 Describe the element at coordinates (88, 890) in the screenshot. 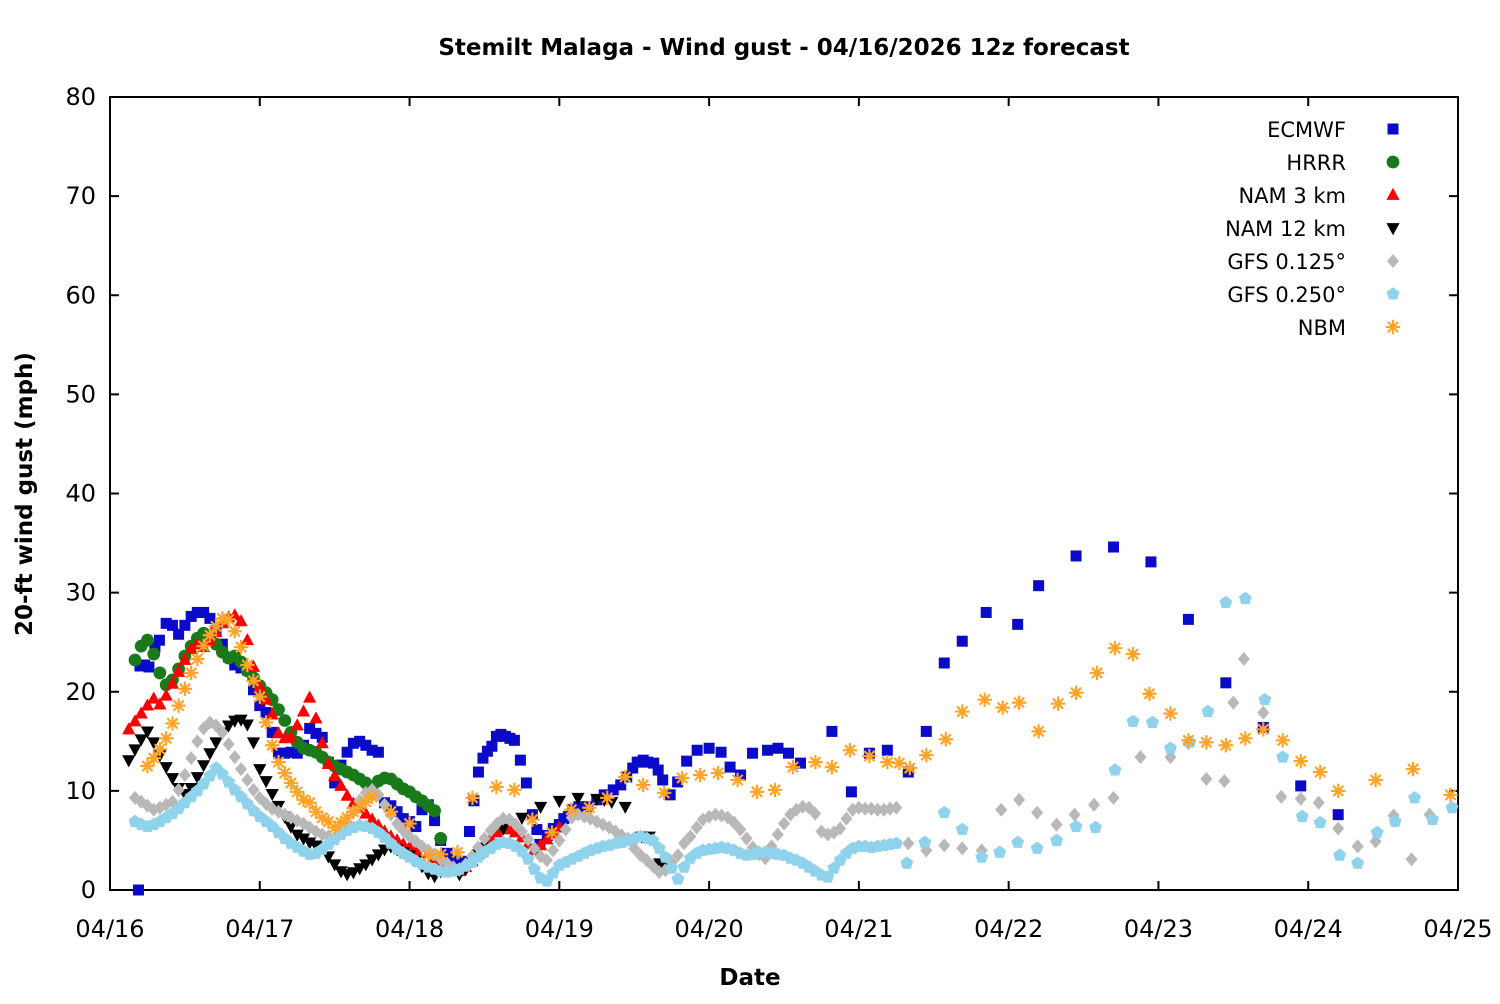

I see `y-tick-label: 0` at that location.